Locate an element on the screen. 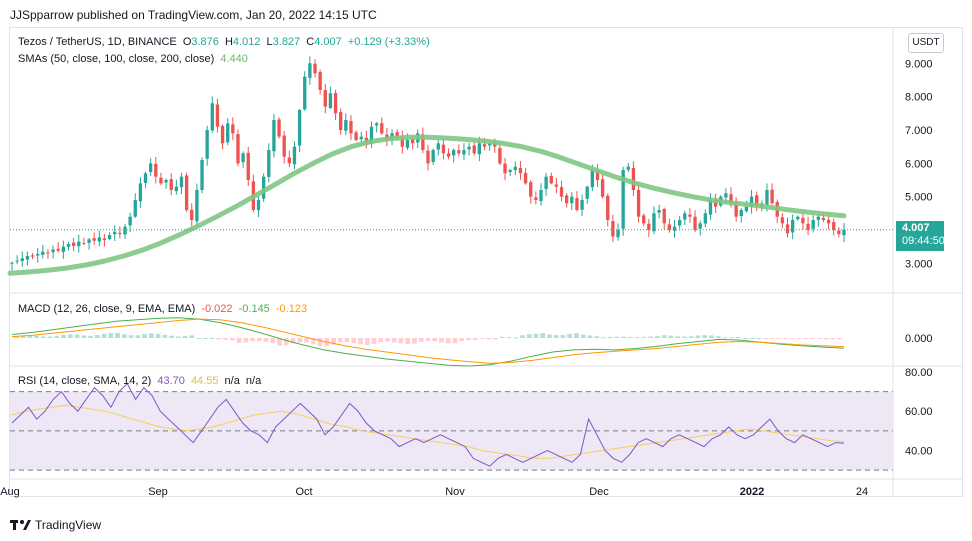  rsi-na-2: n/a is located at coordinates (253, 381).